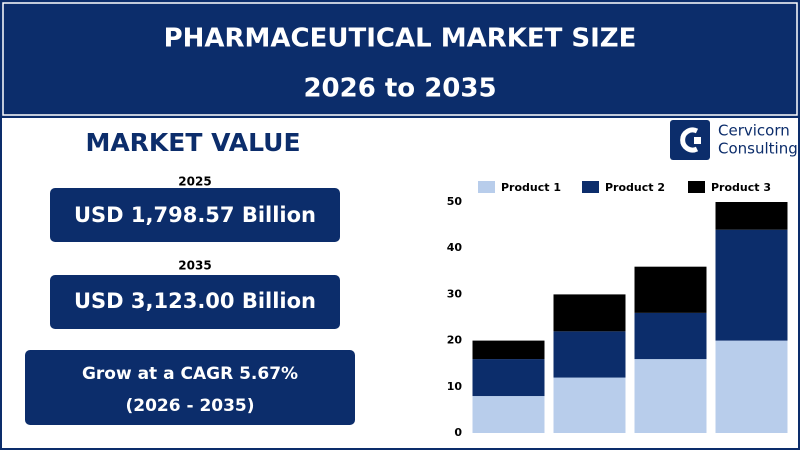 The width and height of the screenshot is (800, 450). I want to click on y-tick-label: 0, so click(458, 432).